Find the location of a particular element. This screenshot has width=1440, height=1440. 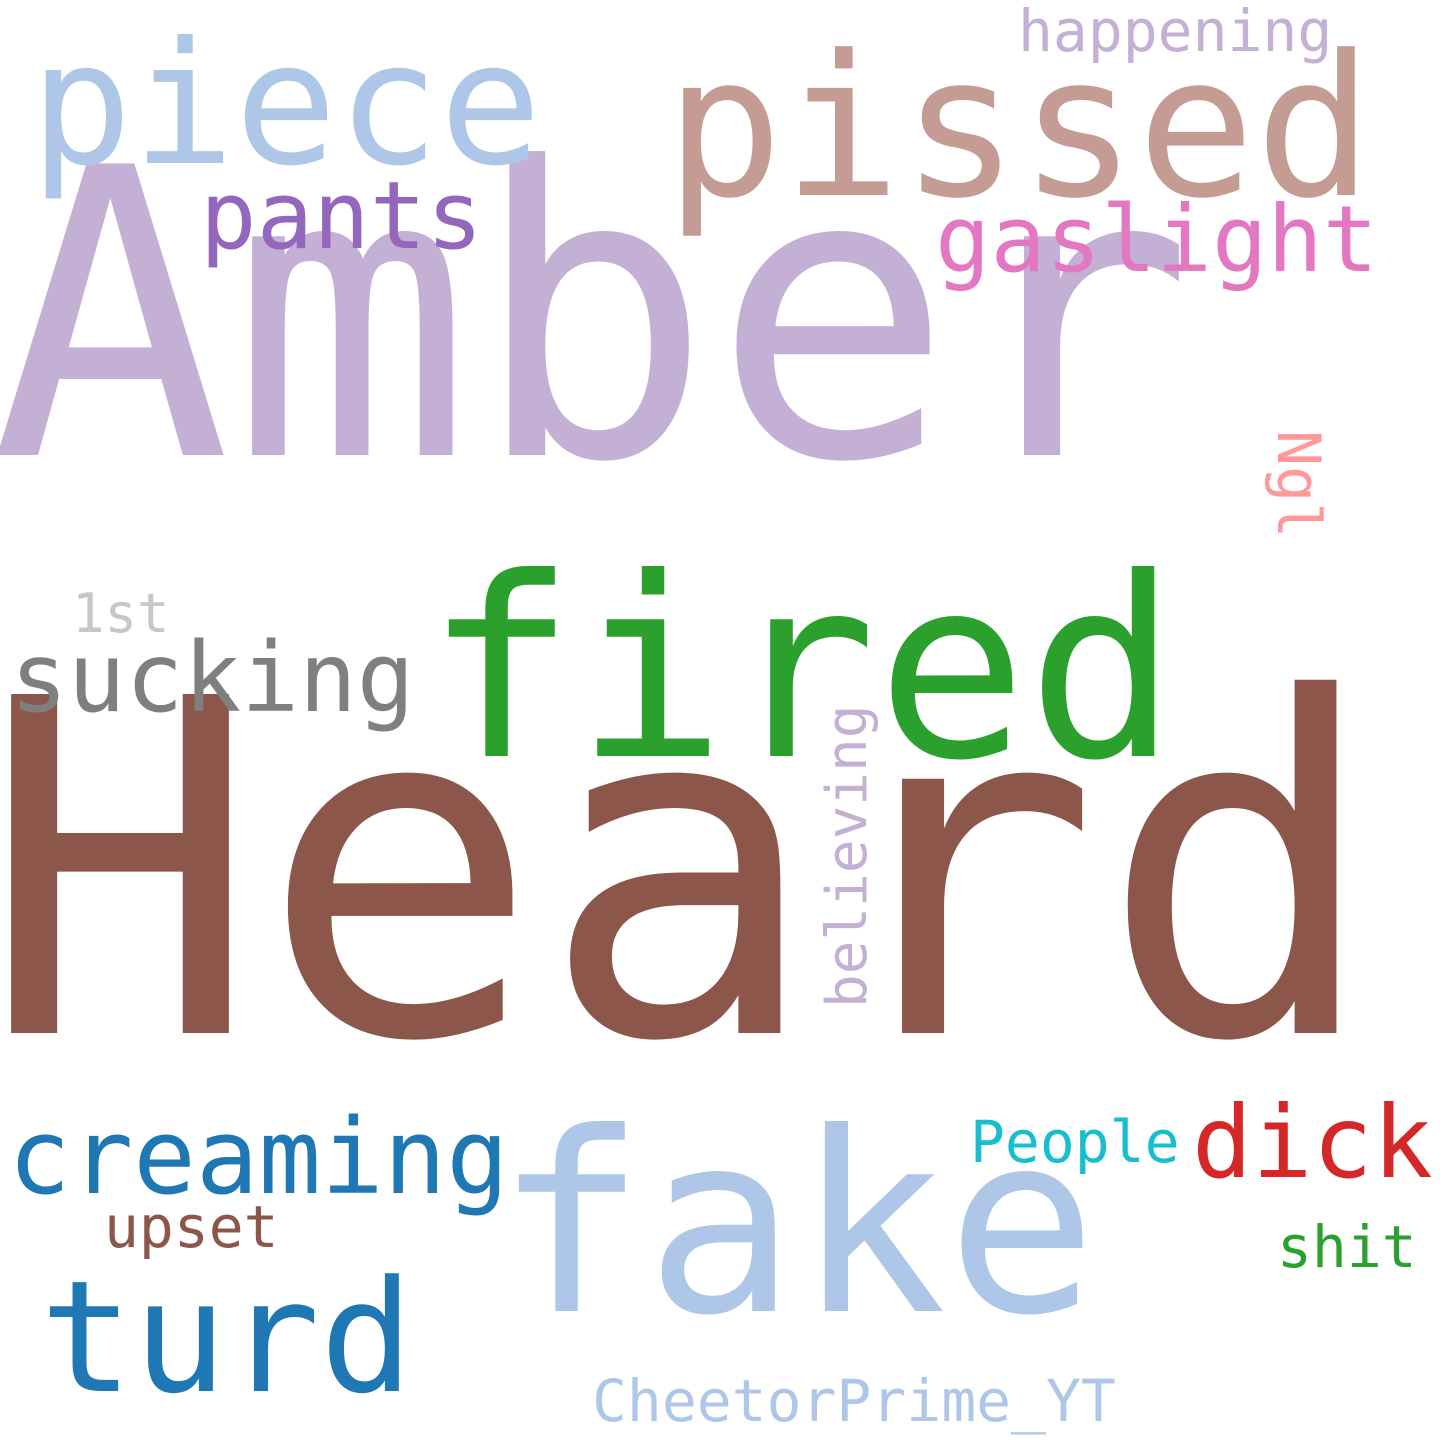

word-turd: turd is located at coordinates (227, 1337).